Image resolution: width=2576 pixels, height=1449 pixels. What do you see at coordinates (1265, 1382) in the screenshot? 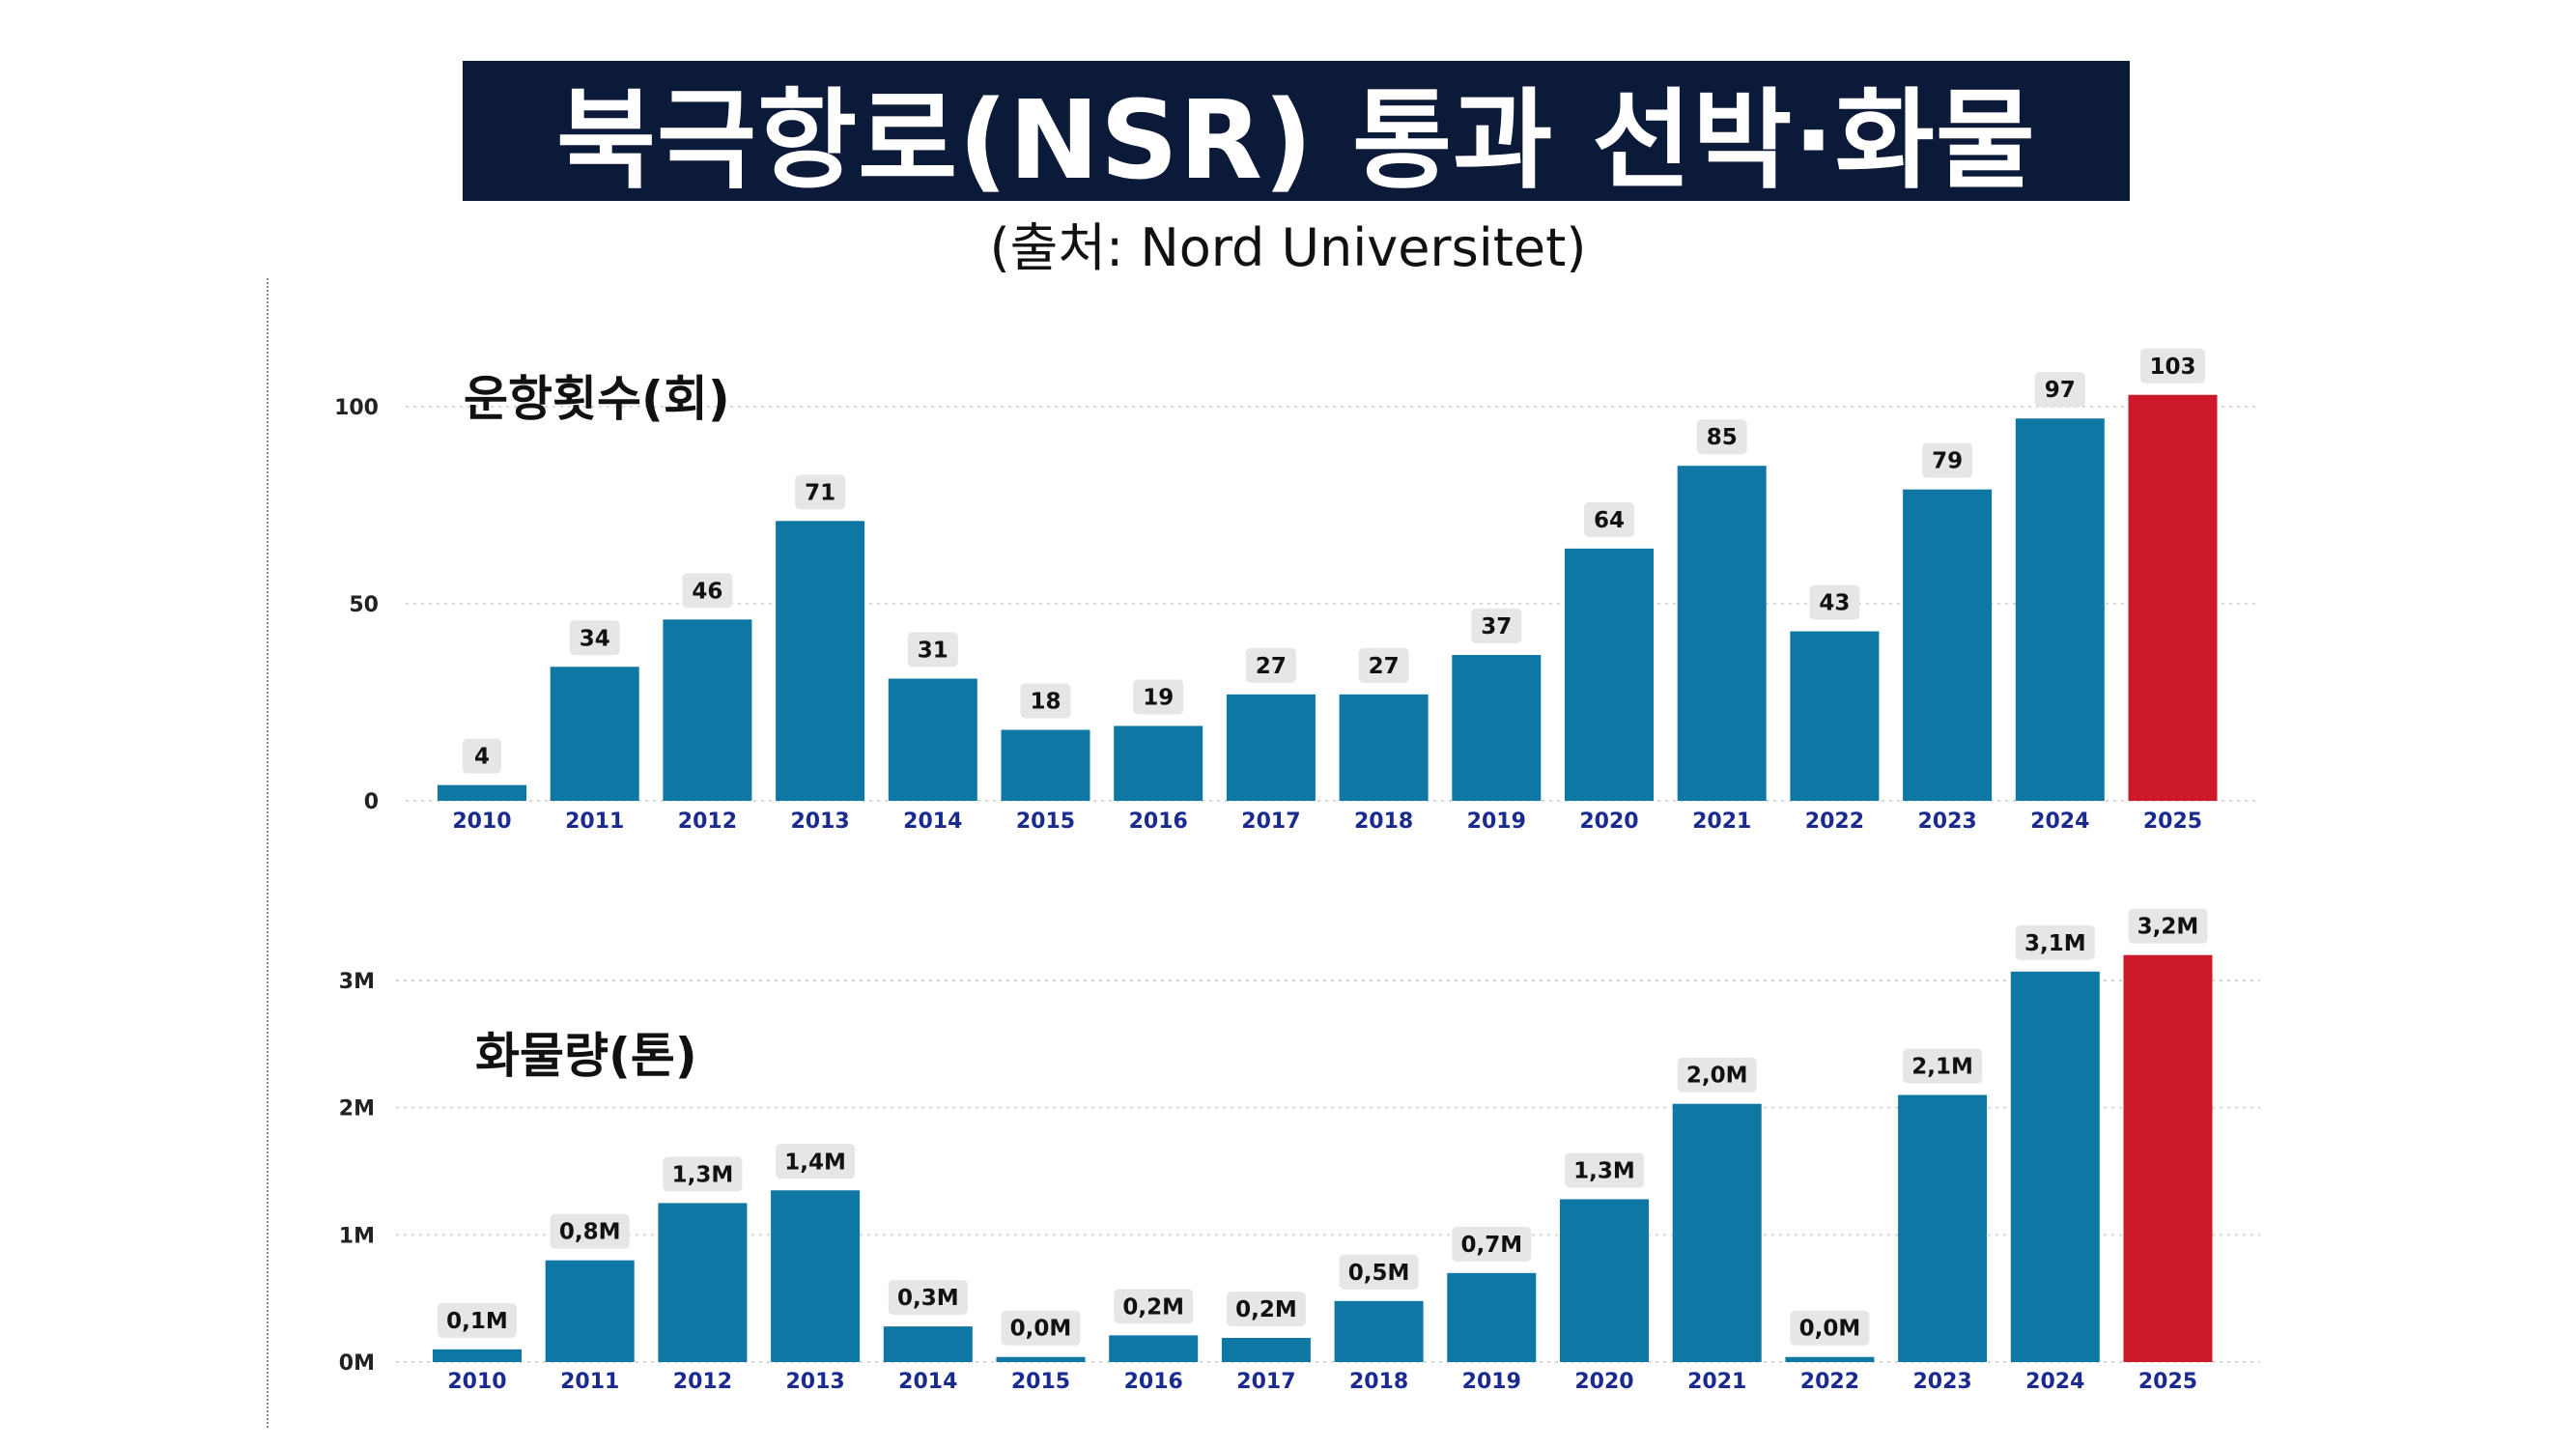
I see `x-tick-label: 2017` at bounding box center [1265, 1382].